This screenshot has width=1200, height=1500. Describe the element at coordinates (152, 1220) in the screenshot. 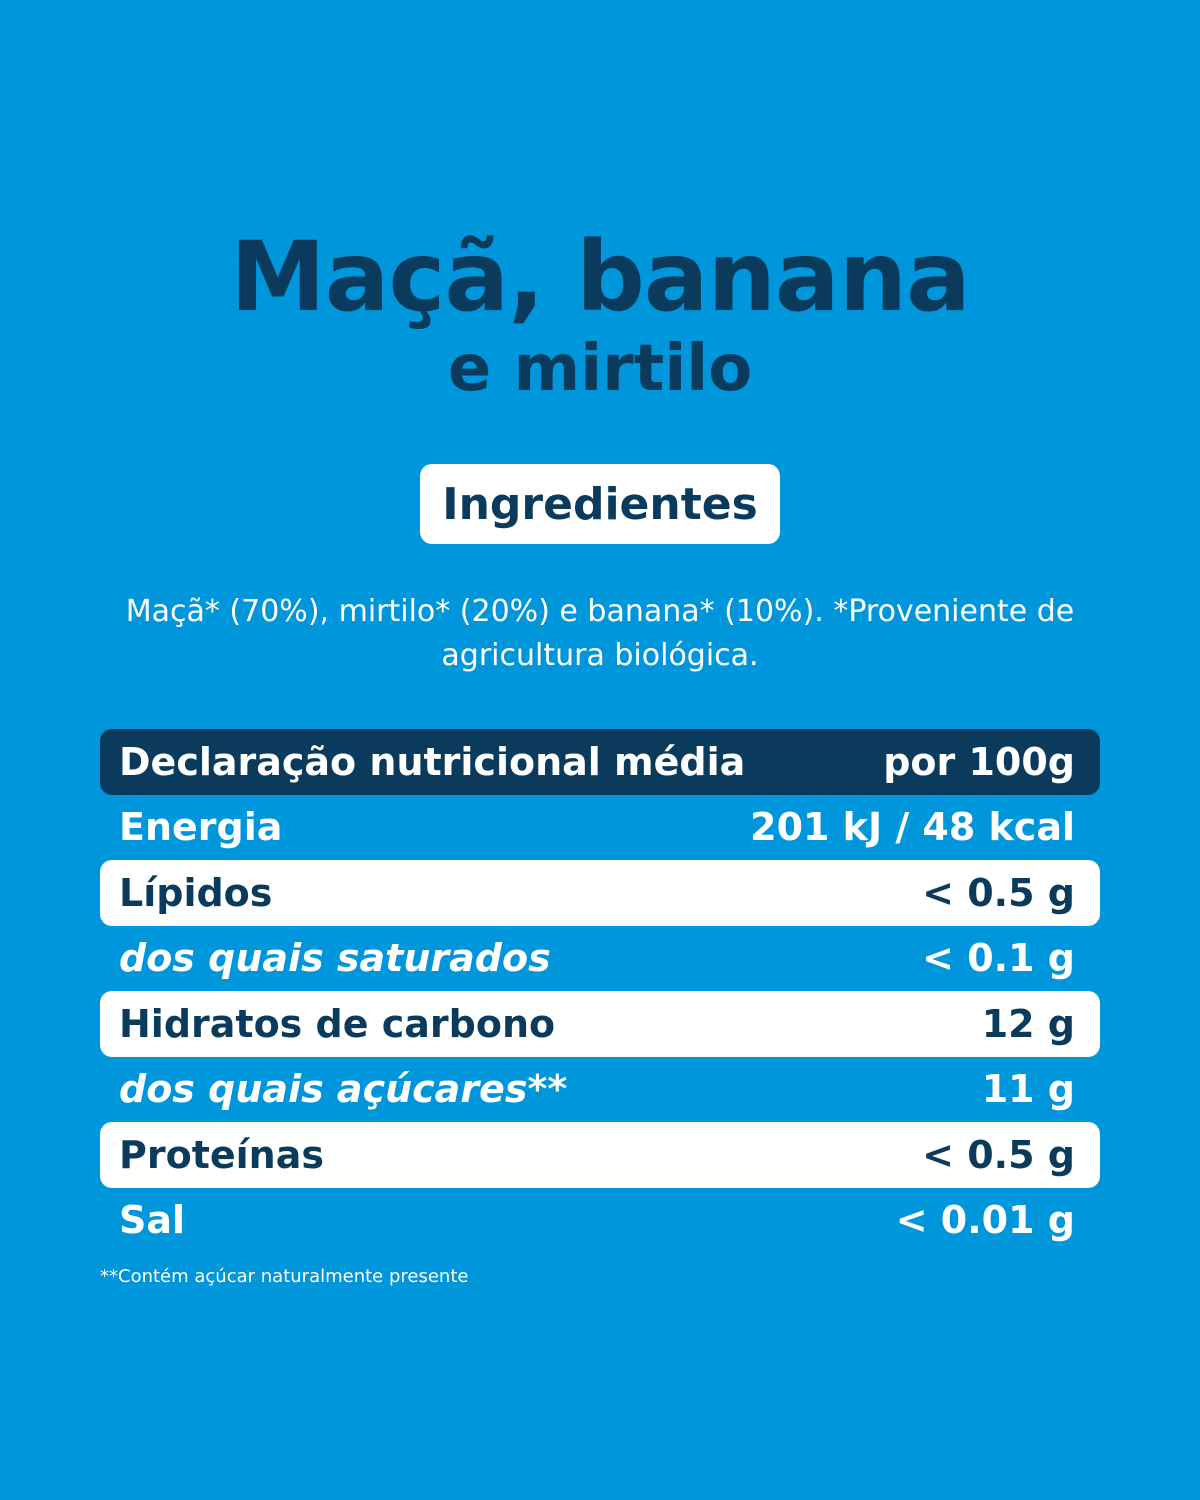

I see `nutrient-label: Sal` at that location.